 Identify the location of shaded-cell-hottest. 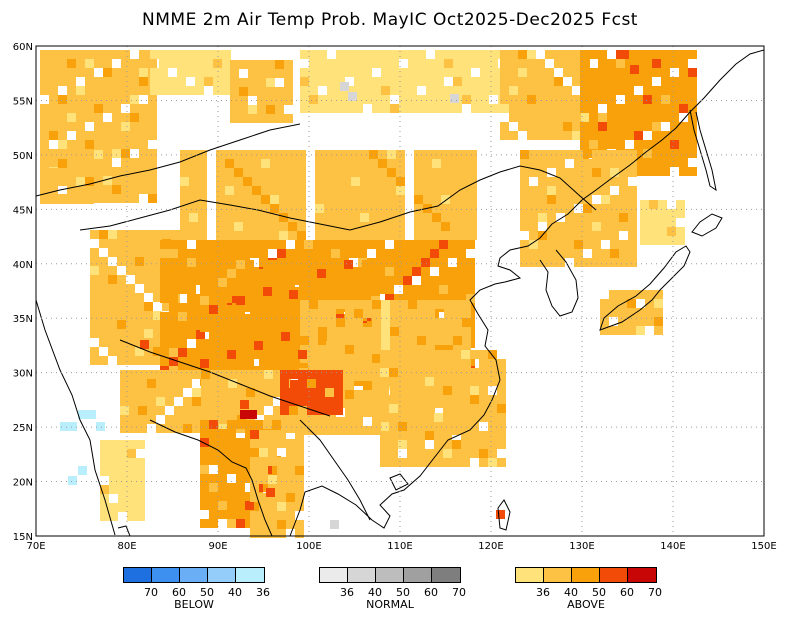
(244, 414).